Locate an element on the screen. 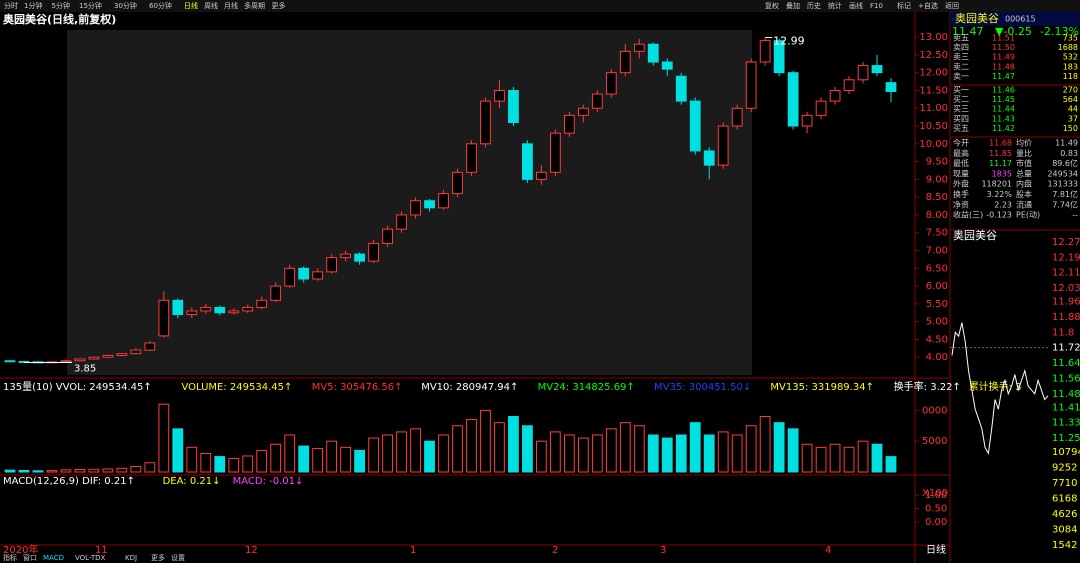 The height and width of the screenshot is (563, 1080). date-label: 12 is located at coordinates (251, 550).